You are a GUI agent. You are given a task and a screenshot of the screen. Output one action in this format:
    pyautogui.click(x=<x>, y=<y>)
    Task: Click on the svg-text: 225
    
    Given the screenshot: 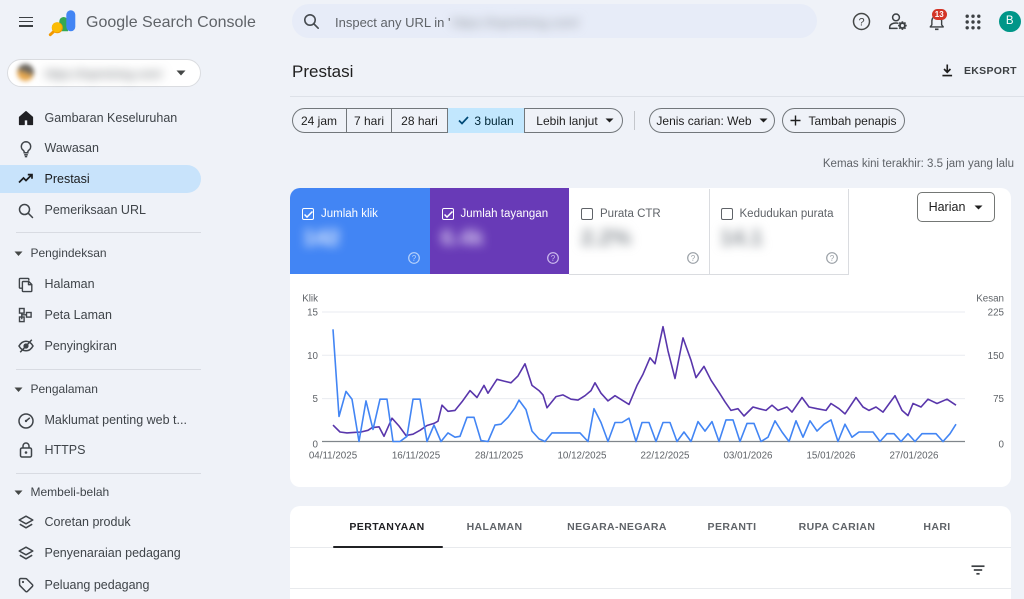 What is the action you would take?
    pyautogui.click(x=996, y=313)
    